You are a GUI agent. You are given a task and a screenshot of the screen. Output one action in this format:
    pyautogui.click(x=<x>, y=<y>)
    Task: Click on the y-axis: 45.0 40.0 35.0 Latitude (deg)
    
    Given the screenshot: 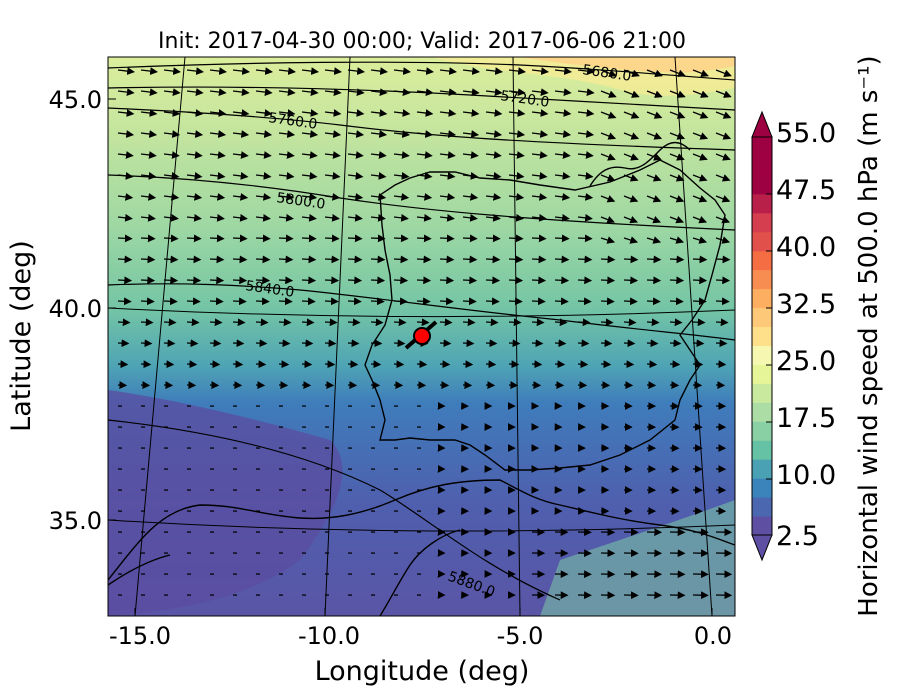 What is the action you would take?
    pyautogui.click(x=61, y=310)
    